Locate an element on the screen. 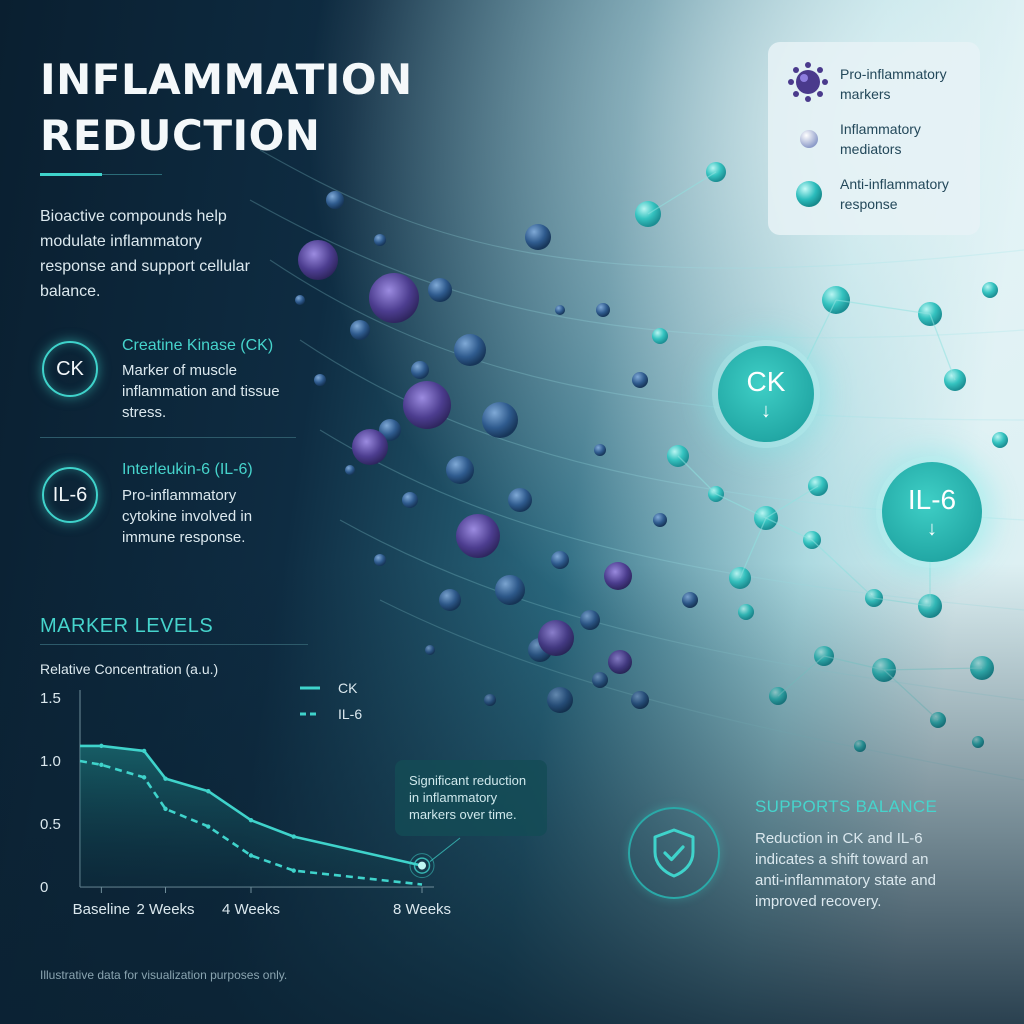 The height and width of the screenshot is (1024, 1024). ck-reduction-marker: CK ↓ is located at coordinates (766, 394).